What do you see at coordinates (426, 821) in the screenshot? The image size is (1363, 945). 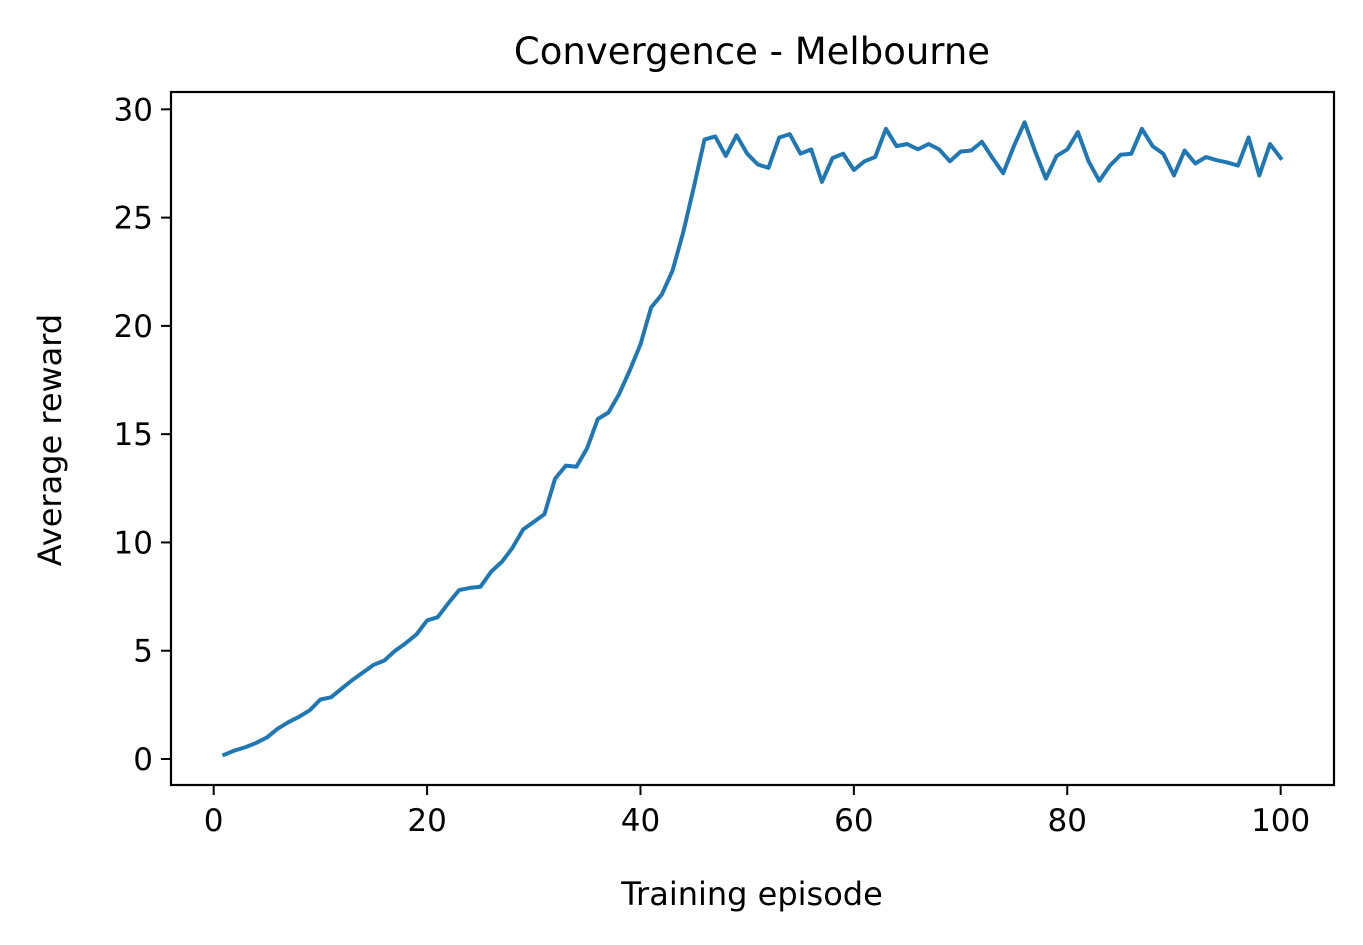 I see `x-tick-label: 20` at bounding box center [426, 821].